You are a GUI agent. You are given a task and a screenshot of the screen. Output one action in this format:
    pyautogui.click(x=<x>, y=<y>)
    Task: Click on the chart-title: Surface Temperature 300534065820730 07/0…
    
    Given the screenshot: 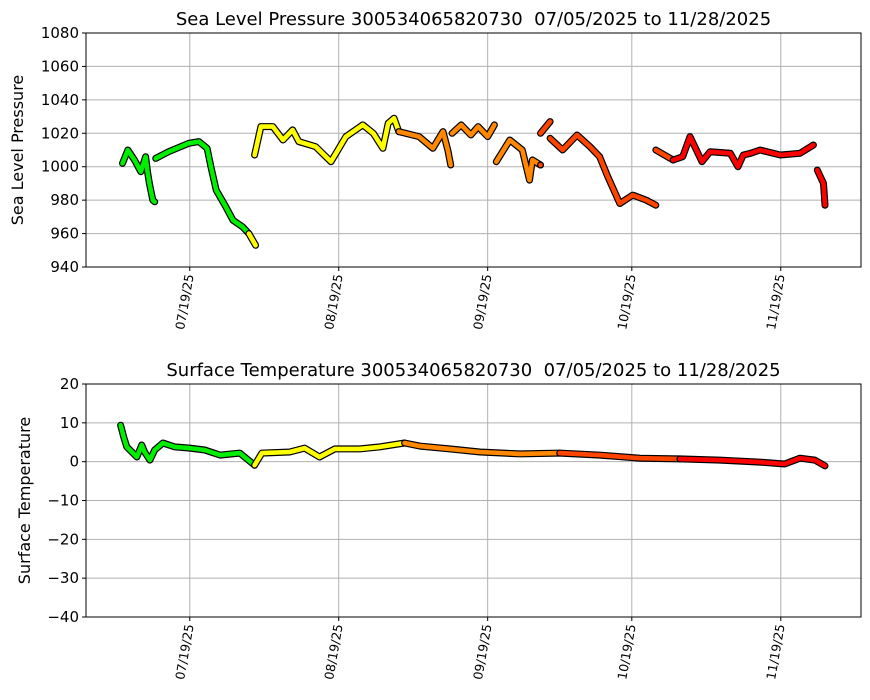 What is the action you would take?
    pyautogui.click(x=473, y=370)
    